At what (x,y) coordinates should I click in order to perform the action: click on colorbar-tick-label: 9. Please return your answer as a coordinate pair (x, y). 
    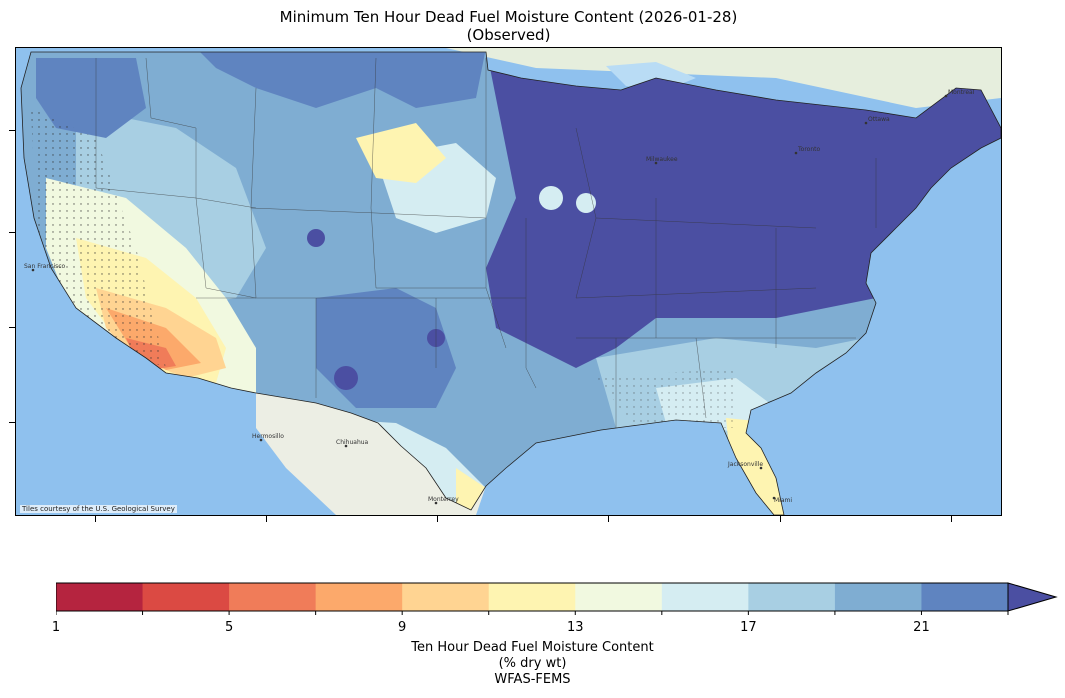
    Looking at the image, I should click on (402, 627).